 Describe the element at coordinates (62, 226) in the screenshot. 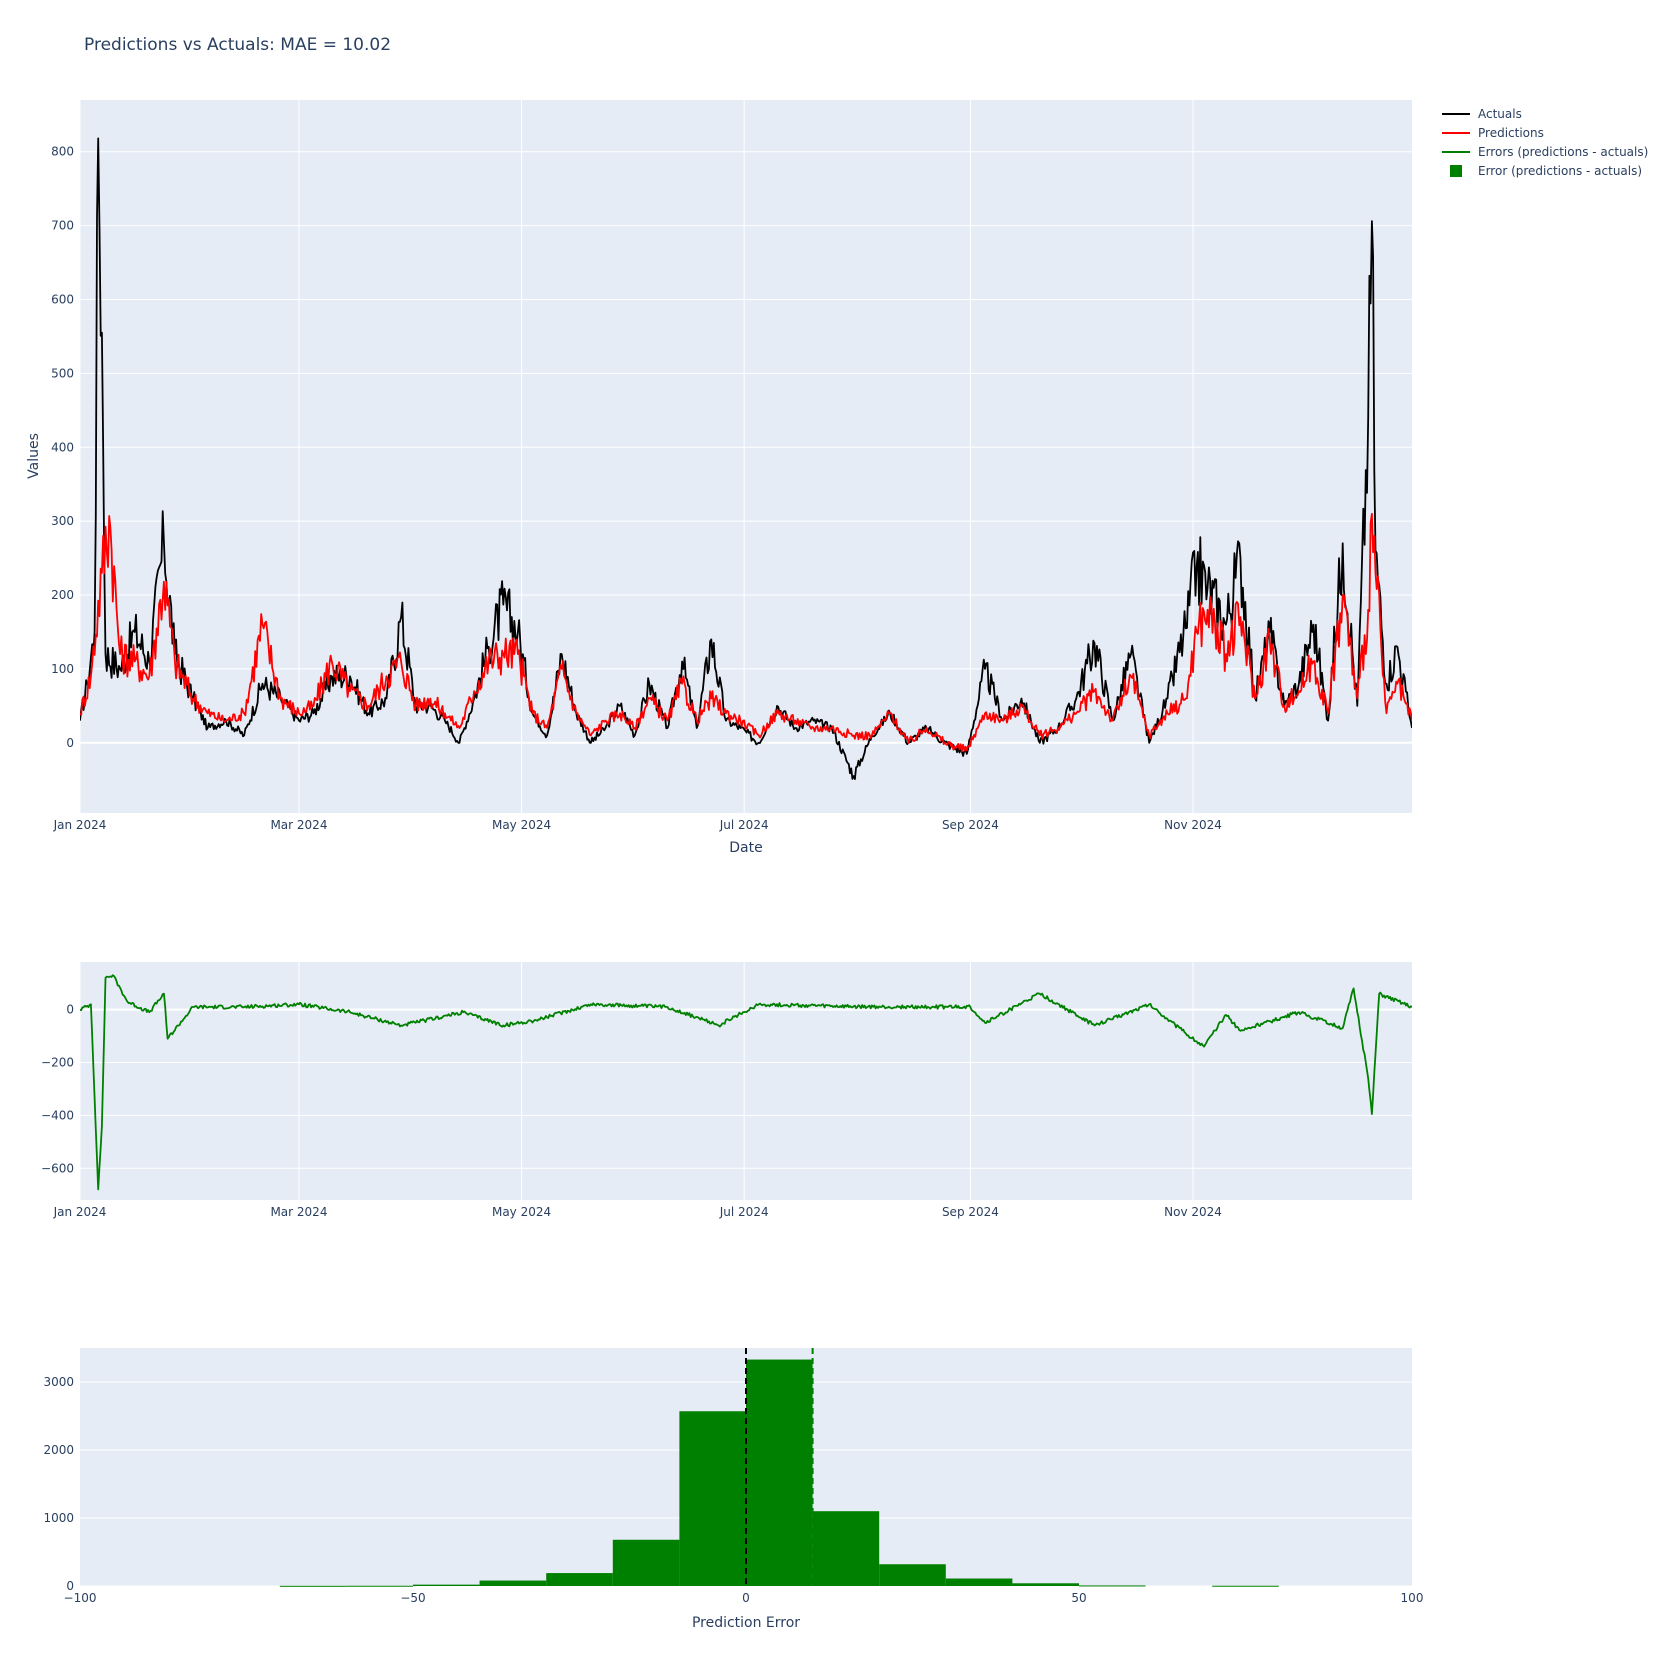

I see `y-tick-label: 700` at that location.